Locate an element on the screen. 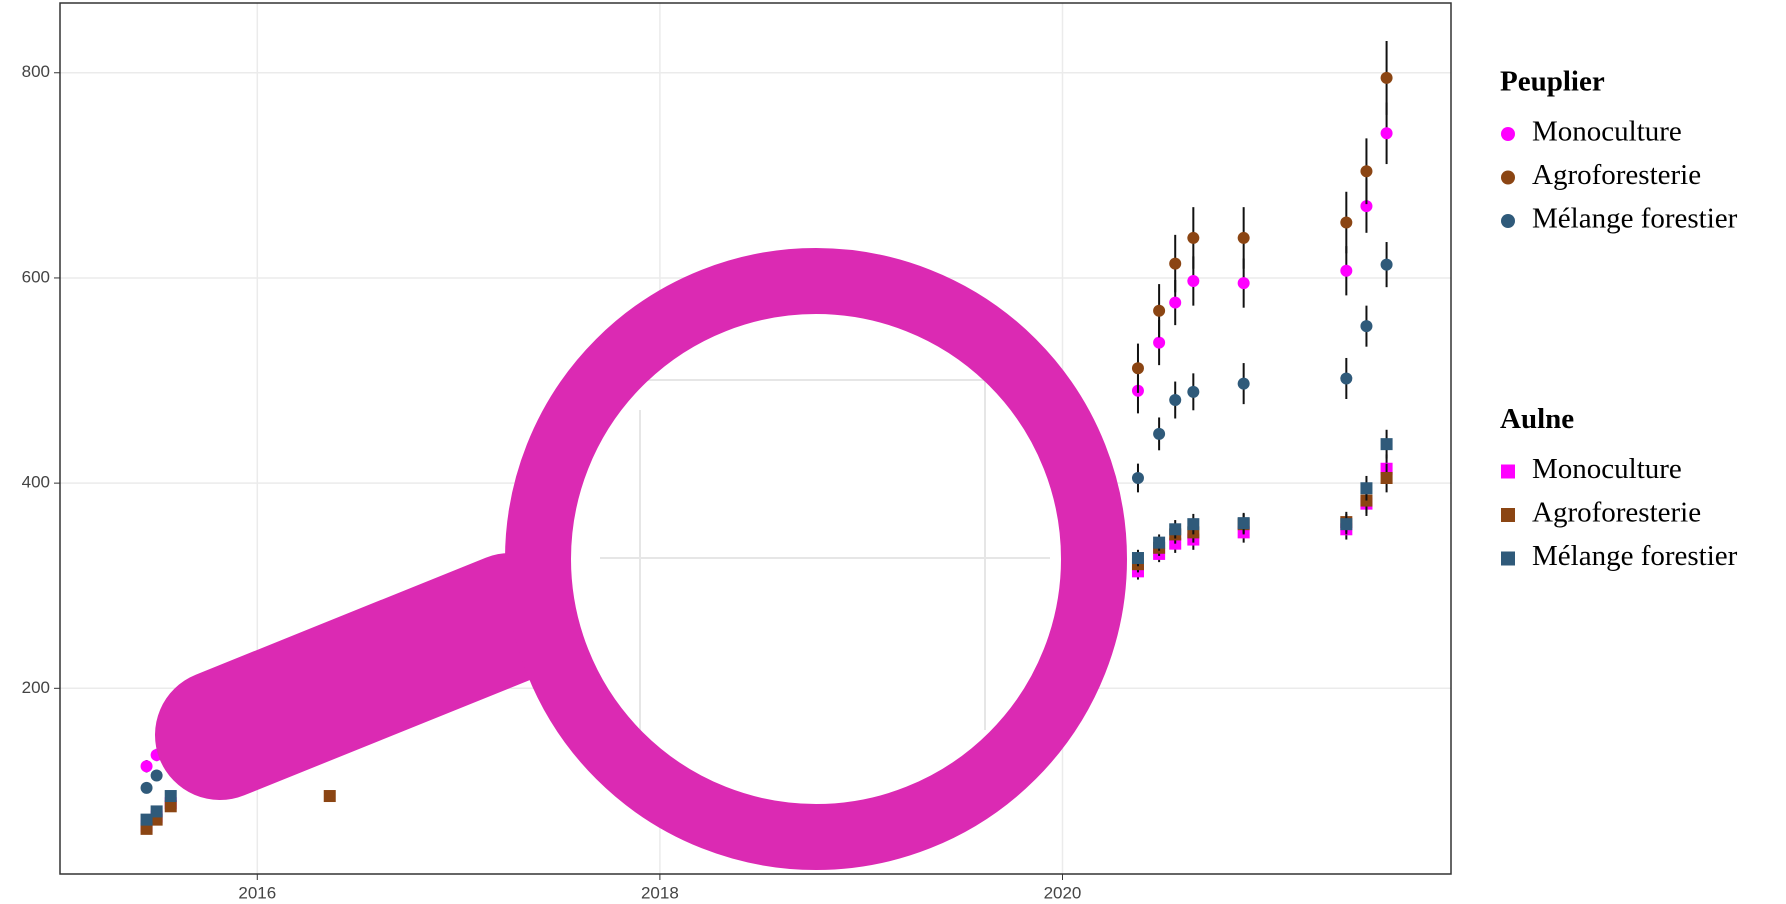 The width and height of the screenshot is (1786, 904). x-tick-label: 2016 is located at coordinates (257, 892).